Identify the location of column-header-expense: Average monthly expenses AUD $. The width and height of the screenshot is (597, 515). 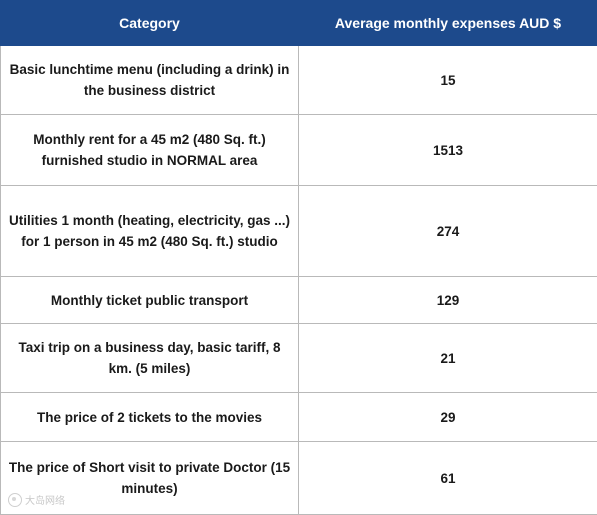
(448, 23).